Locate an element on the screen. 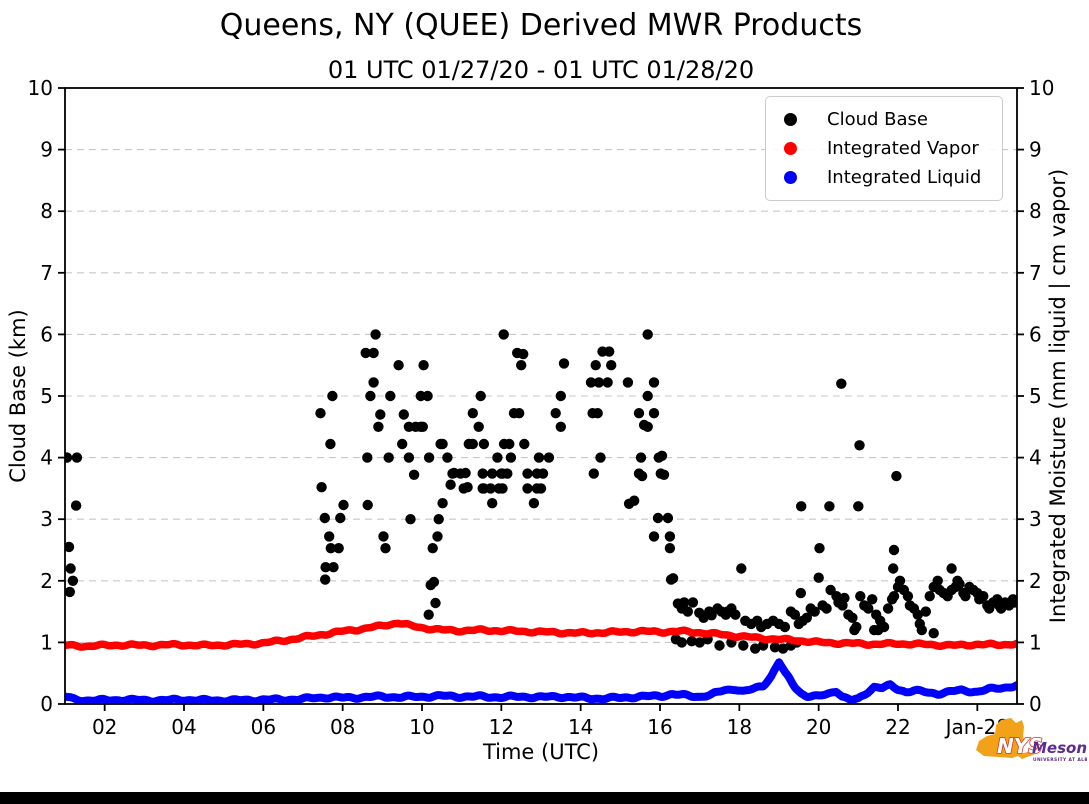 Image resolution: width=1089 pixels, height=804 pixels. left-y-axis-label: Cloud Base (km) is located at coordinates (18, 396).